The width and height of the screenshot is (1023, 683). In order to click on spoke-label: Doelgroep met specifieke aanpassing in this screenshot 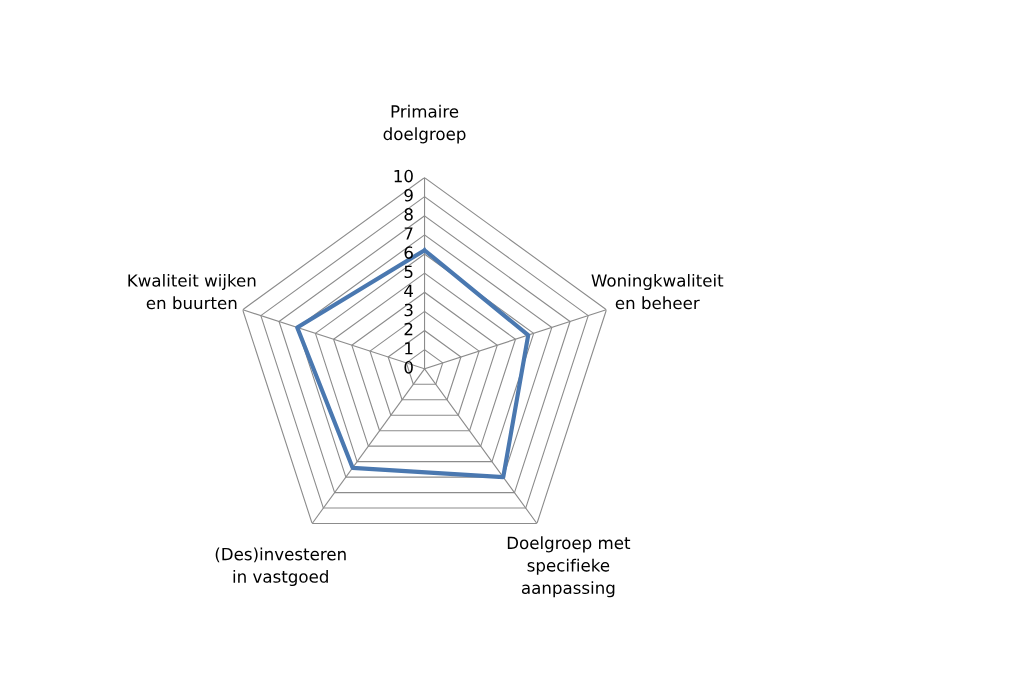, I will do `click(569, 567)`.